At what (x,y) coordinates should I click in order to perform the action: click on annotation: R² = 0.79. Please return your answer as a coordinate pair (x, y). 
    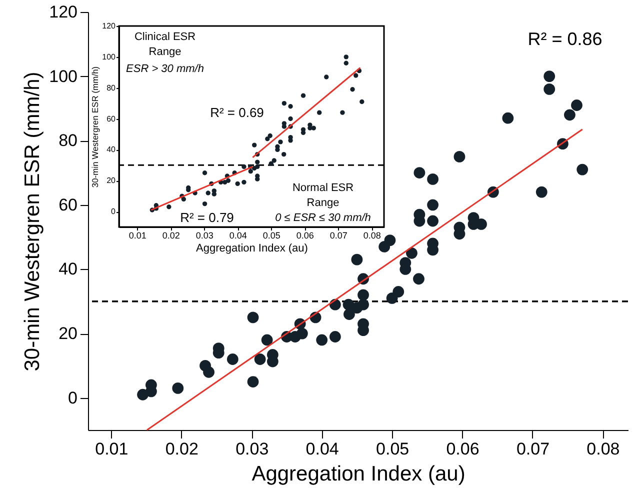
    Looking at the image, I should click on (207, 217).